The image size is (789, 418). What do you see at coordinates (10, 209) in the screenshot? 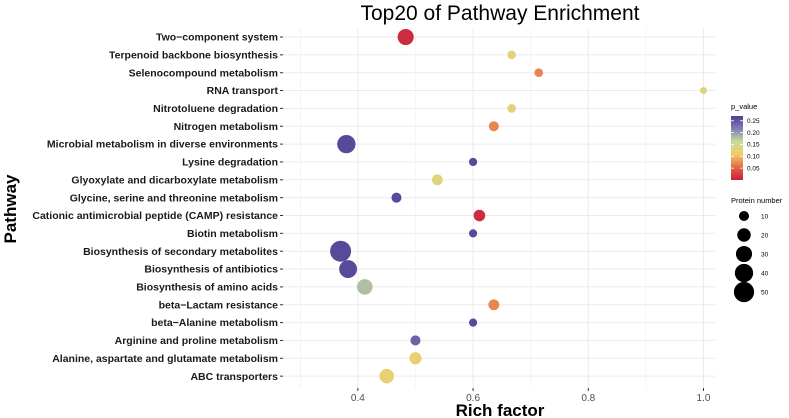
I see `y-axis-title: Pathway` at bounding box center [10, 209].